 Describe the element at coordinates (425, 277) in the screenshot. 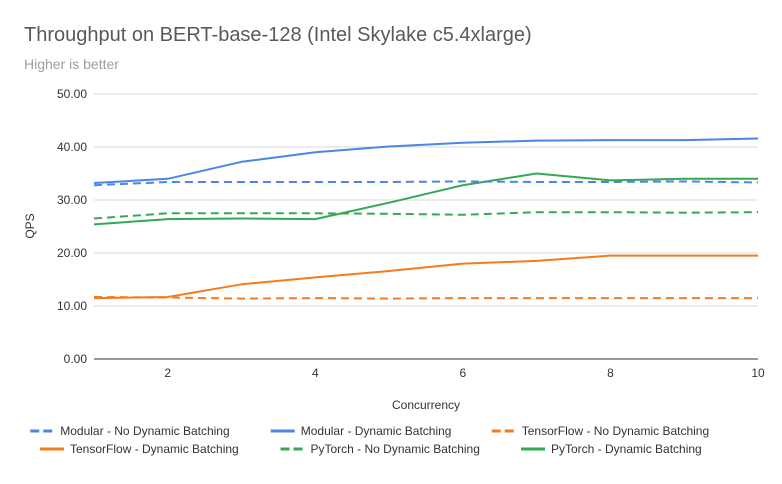

I see `series-line-tensorflow-dynamic-batching` at that location.